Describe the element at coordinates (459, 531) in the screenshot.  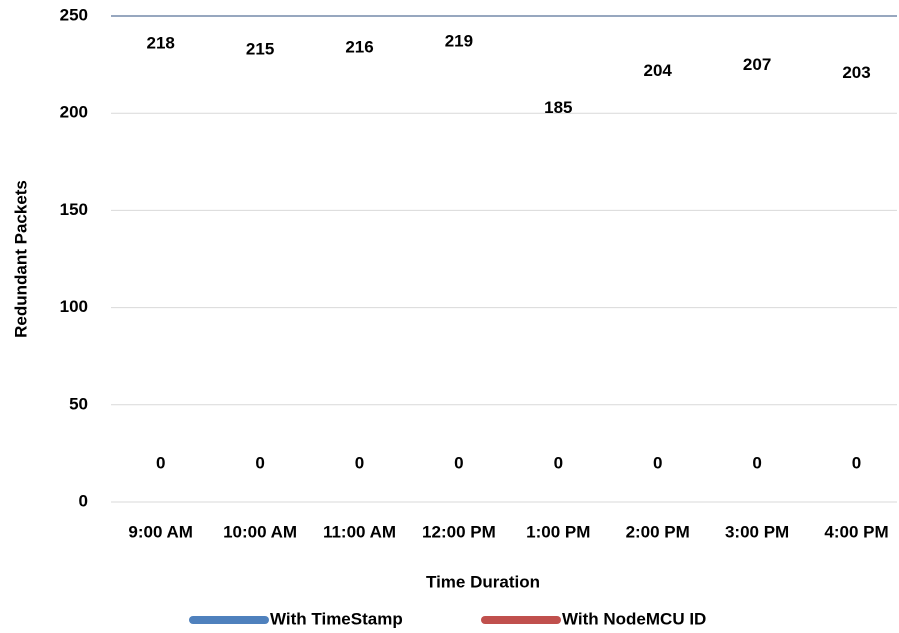
I see `x-tick-label: 12:00 PM` at that location.